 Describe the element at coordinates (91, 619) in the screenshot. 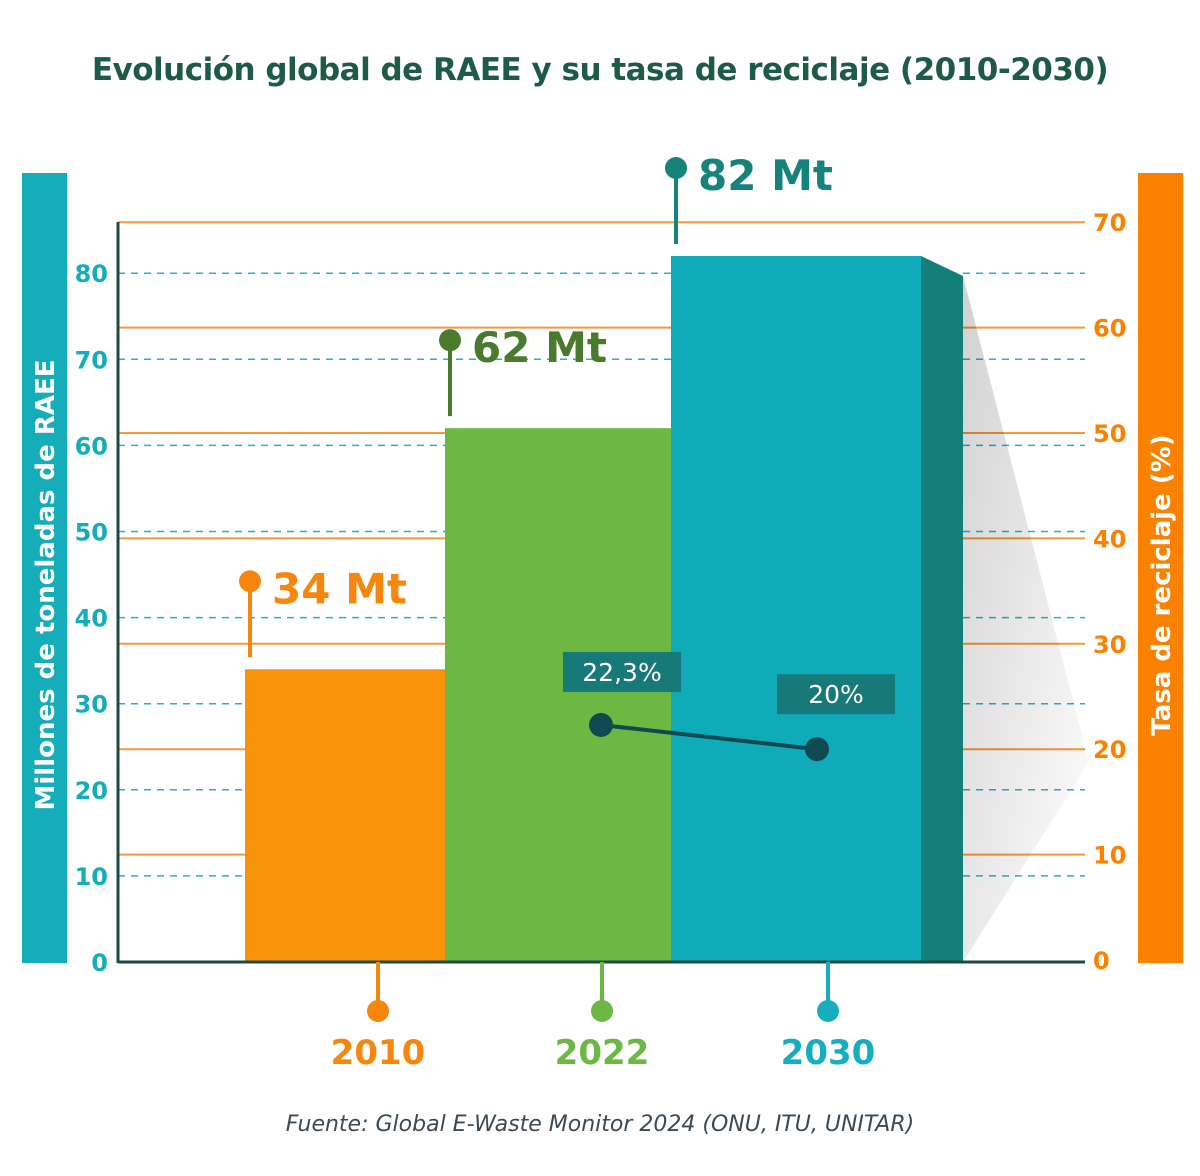

I see `left-tick-label: 40` at that location.